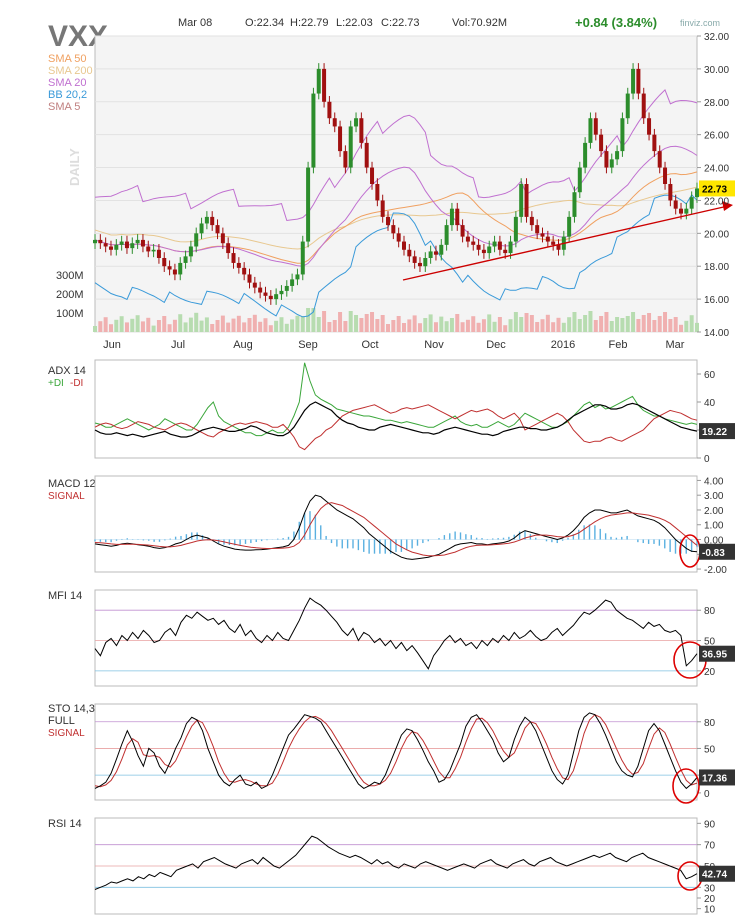 This screenshot has width=754, height=923. What do you see at coordinates (727, 206) in the screenshot?
I see `trendline-arrow` at bounding box center [727, 206].